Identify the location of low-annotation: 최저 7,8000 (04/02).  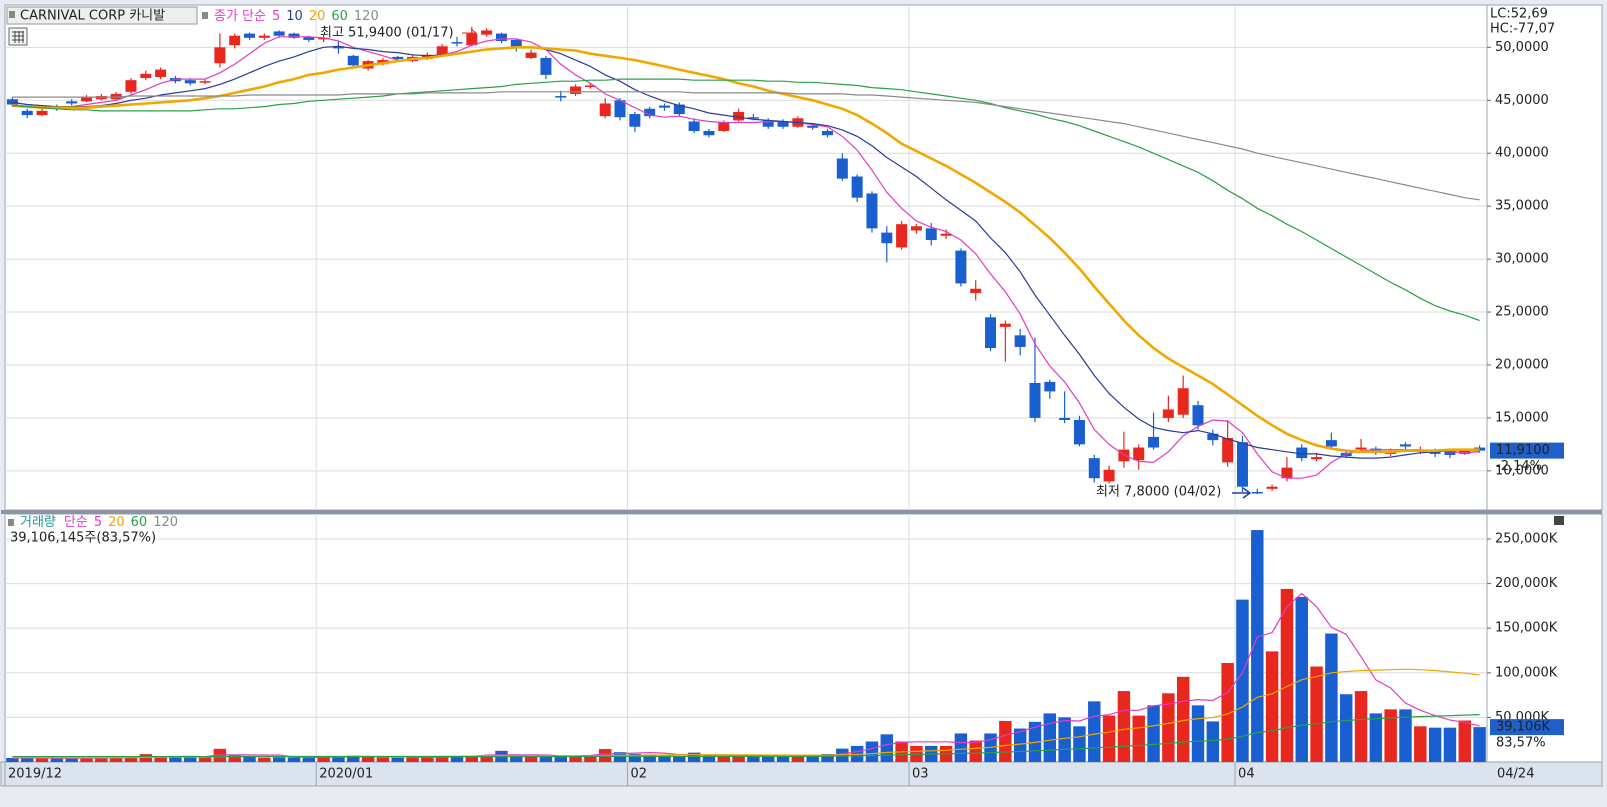
(1158, 492).